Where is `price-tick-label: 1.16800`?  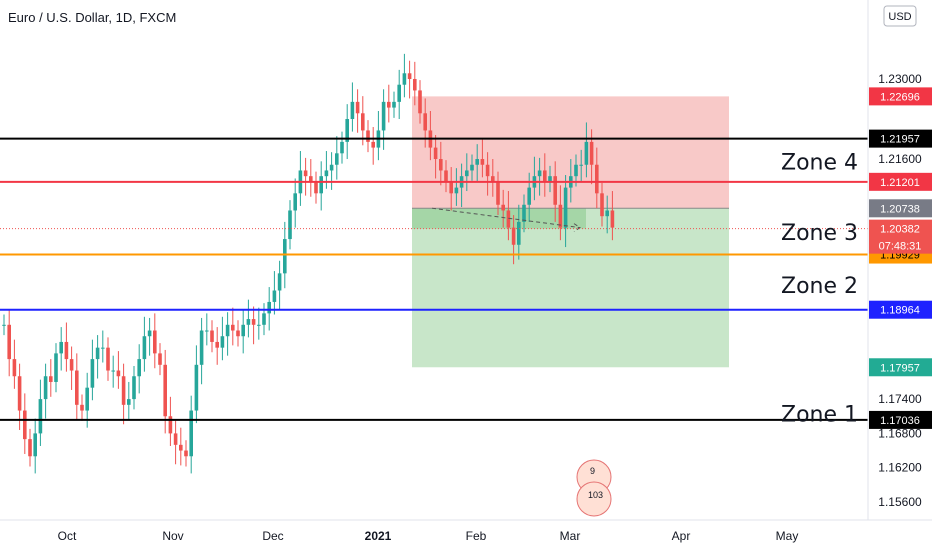
price-tick-label: 1.16800 is located at coordinates (900, 433).